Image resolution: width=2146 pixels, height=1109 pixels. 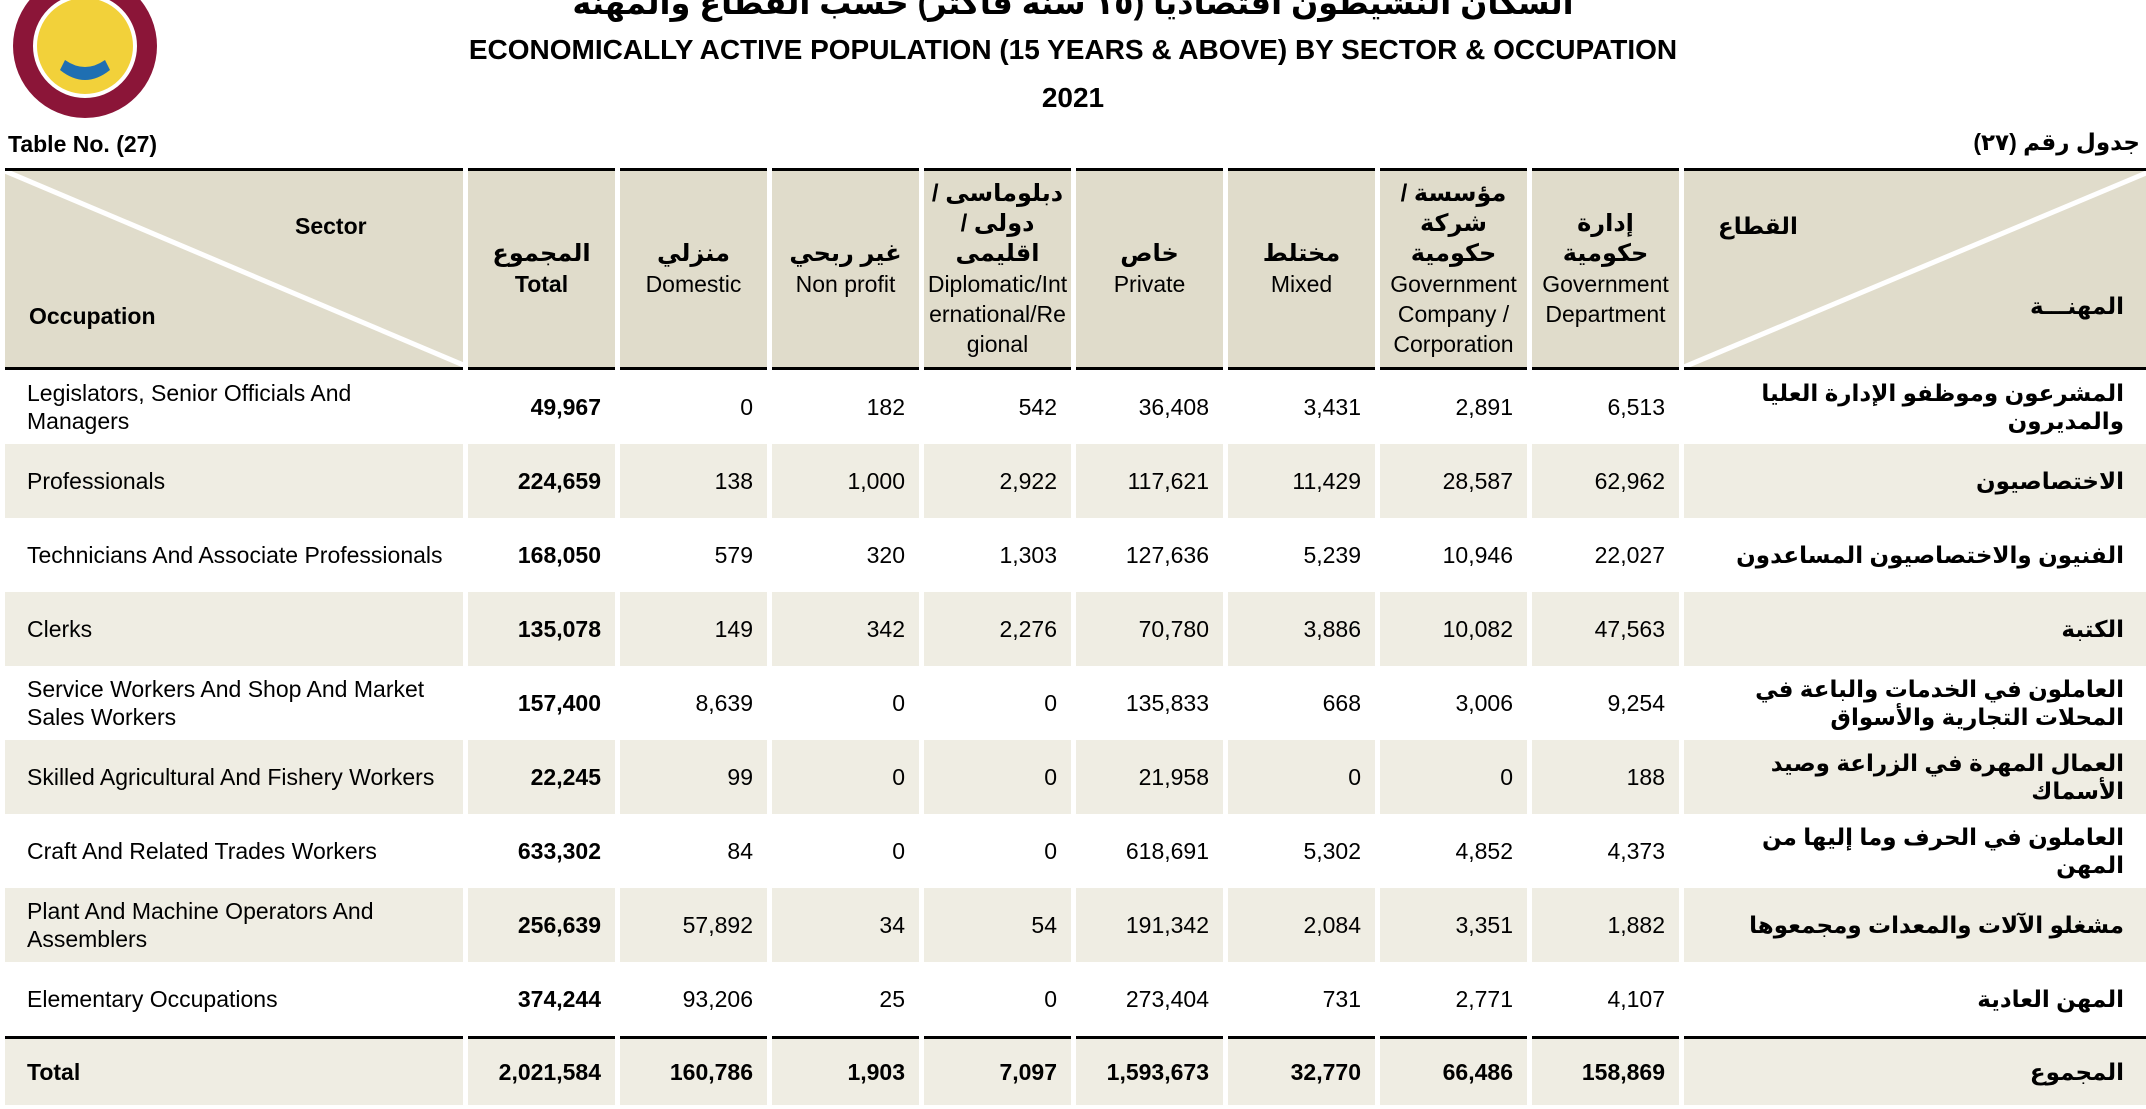 What do you see at coordinates (1301, 703) in the screenshot?
I see `cell: 668` at bounding box center [1301, 703].